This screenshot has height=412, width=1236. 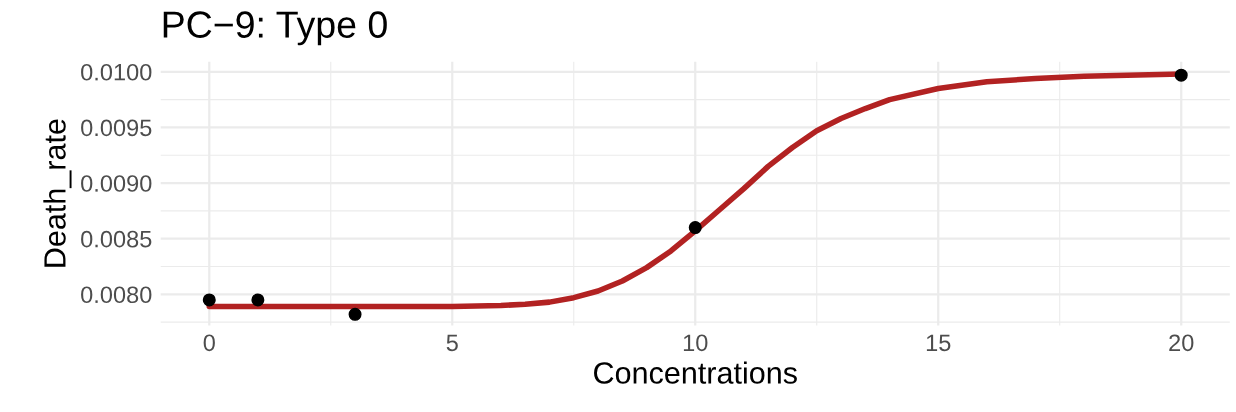 I want to click on y-tick-label: 0.0090, so click(x=116, y=183).